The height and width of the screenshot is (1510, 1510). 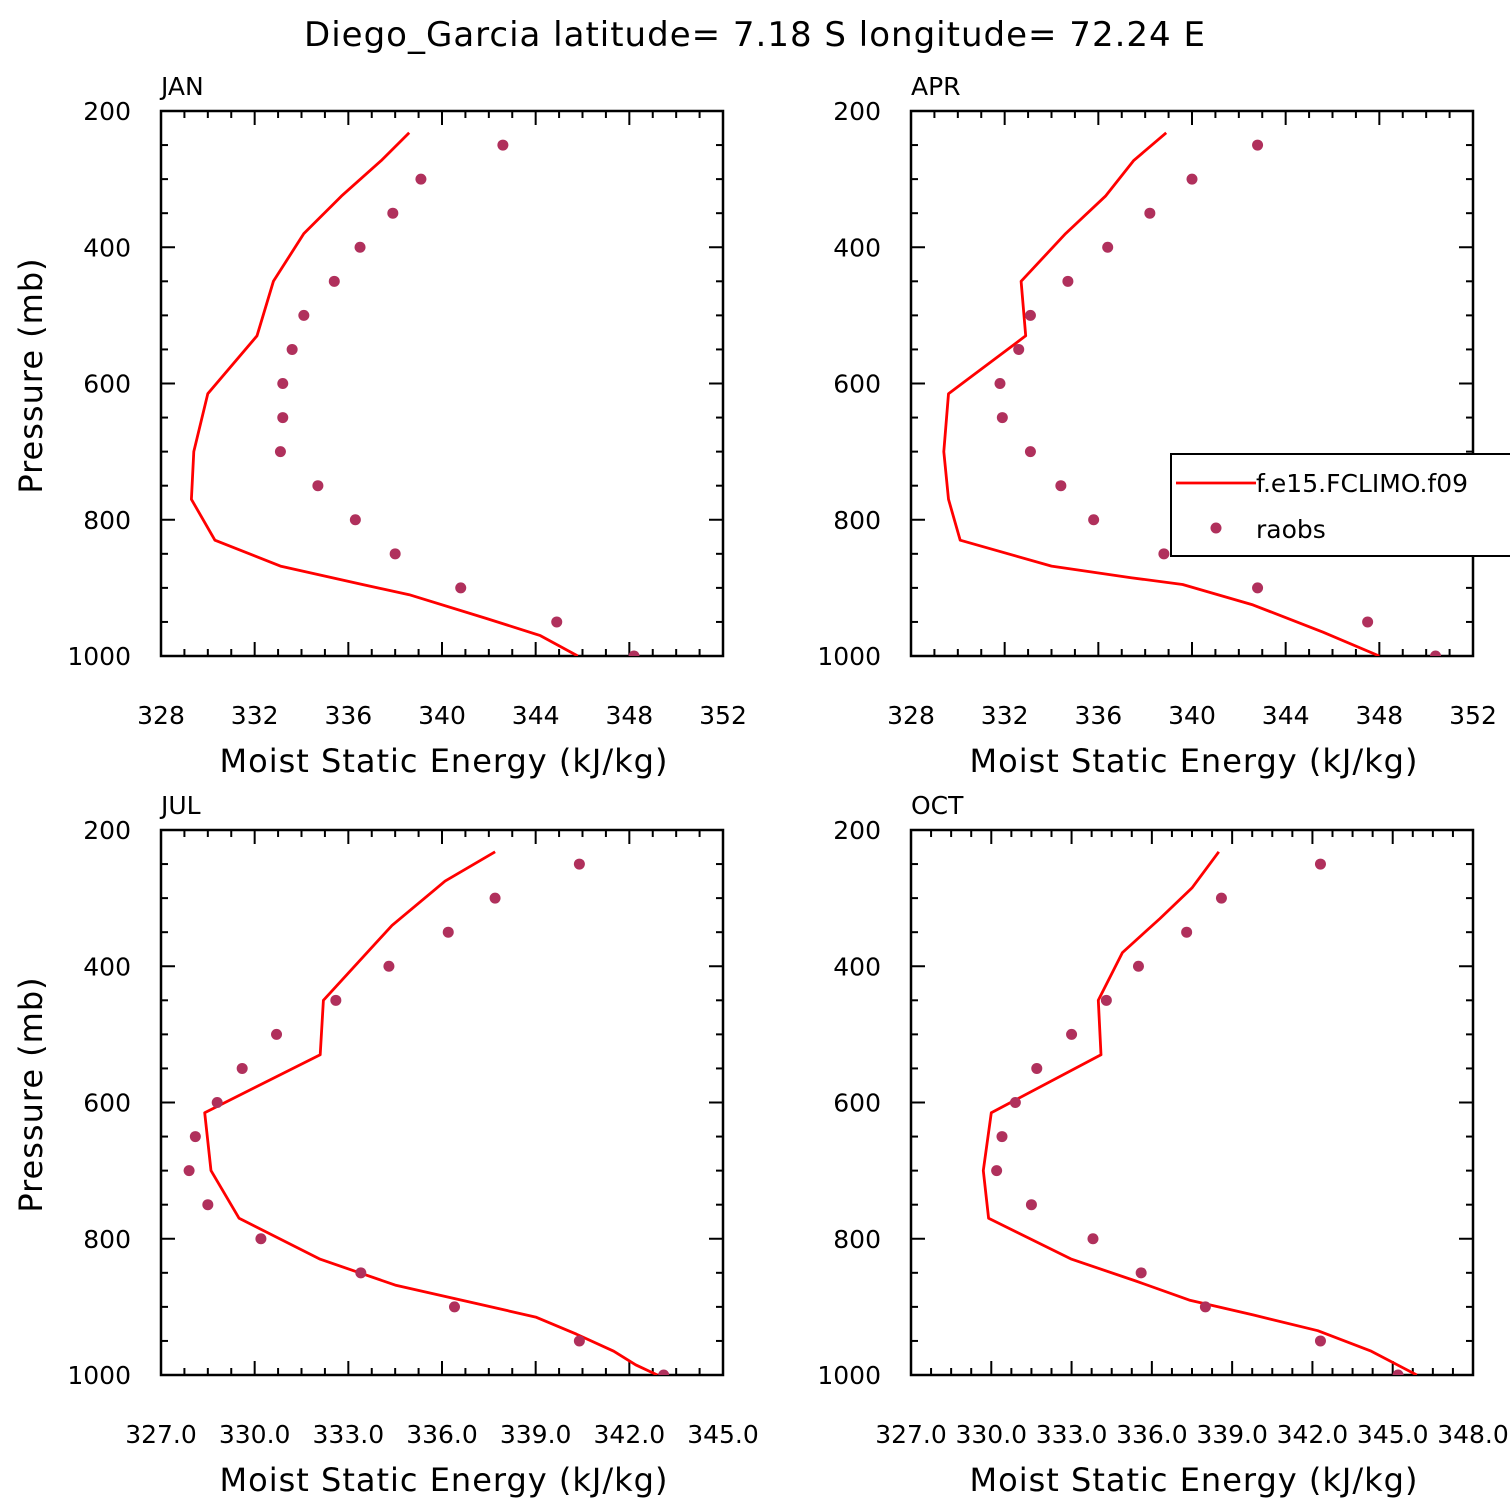 What do you see at coordinates (1393, 1434) in the screenshot?
I see `x-tick-label: 345.0` at bounding box center [1393, 1434].